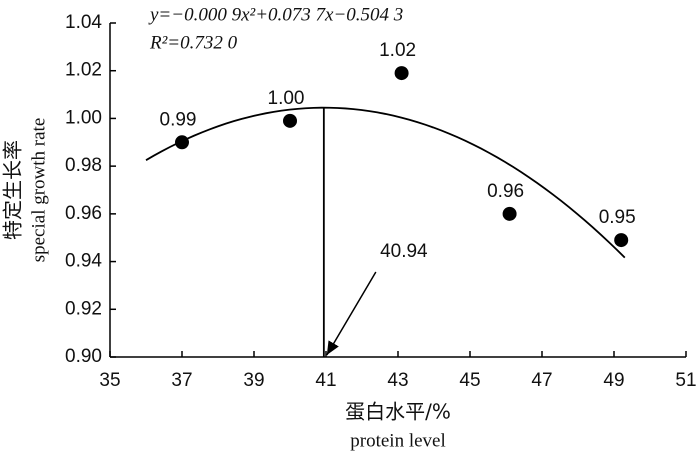  What do you see at coordinates (617, 217) in the screenshot?
I see `data-label: 0.95` at bounding box center [617, 217].